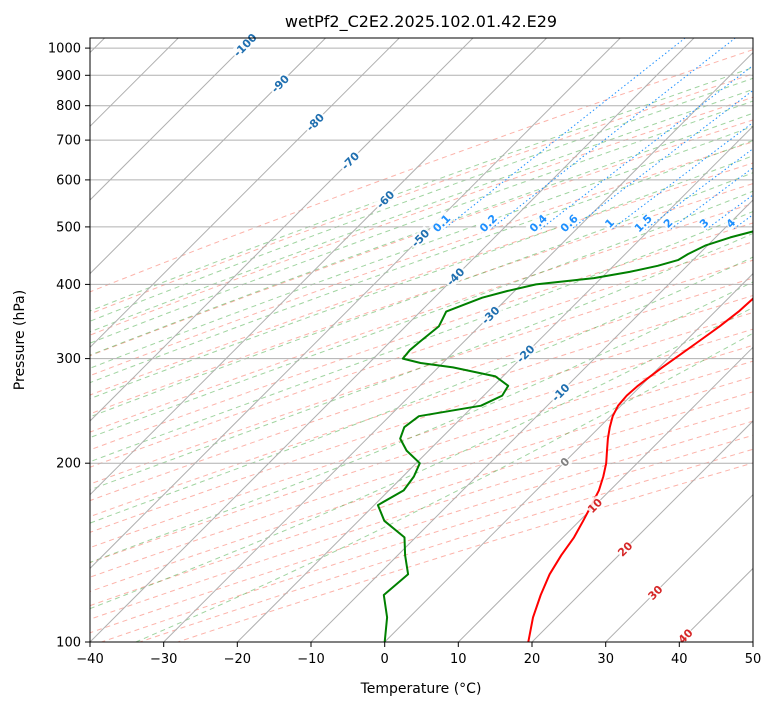  I want to click on y-axis-label: Pressure (hPa), so click(20, 340).